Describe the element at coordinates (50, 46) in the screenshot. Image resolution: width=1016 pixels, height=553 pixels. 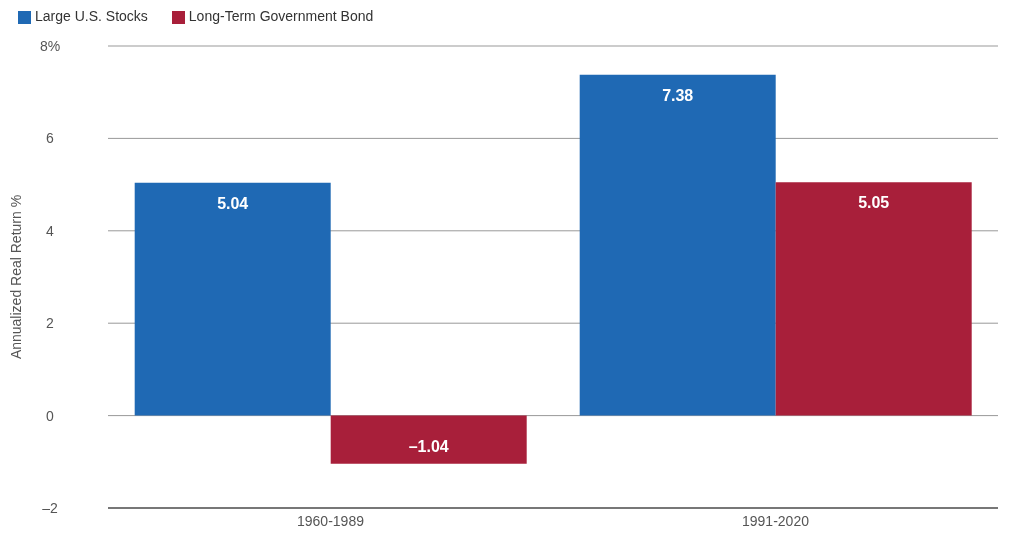
I see `y-tick-label: 8%` at that location.